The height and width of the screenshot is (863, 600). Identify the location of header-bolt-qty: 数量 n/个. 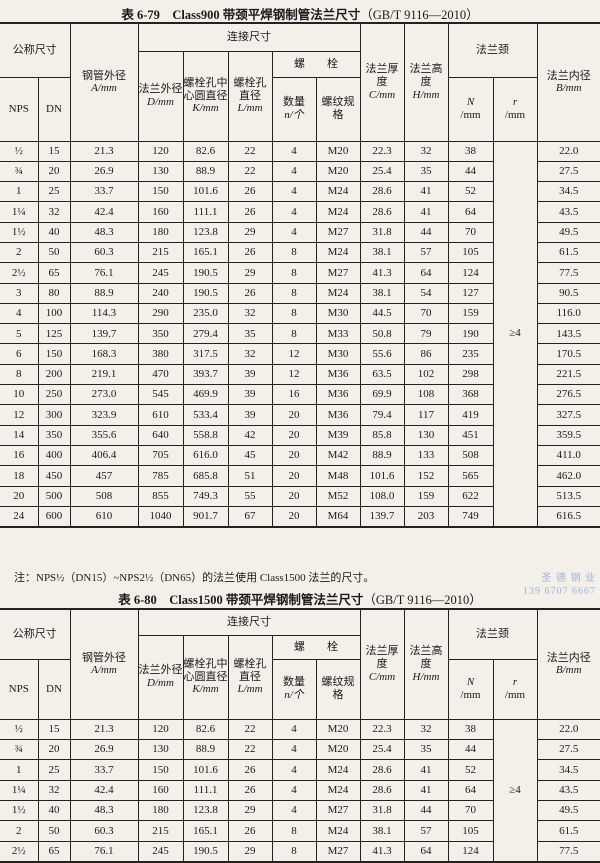
(294, 109).